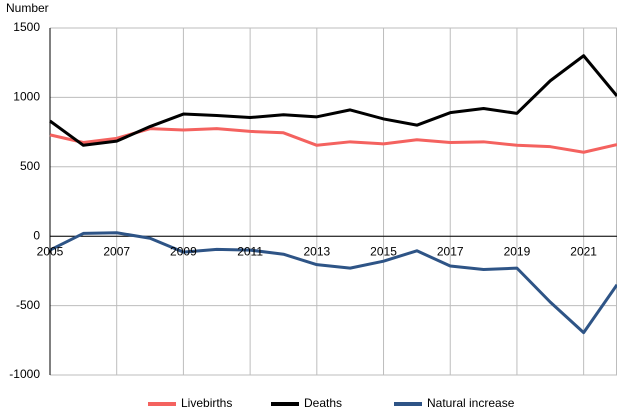 Image resolution: width=617 pixels, height=415 pixels. Describe the element at coordinates (583, 251) in the screenshot. I see `x-tick-label: 2021` at that location.